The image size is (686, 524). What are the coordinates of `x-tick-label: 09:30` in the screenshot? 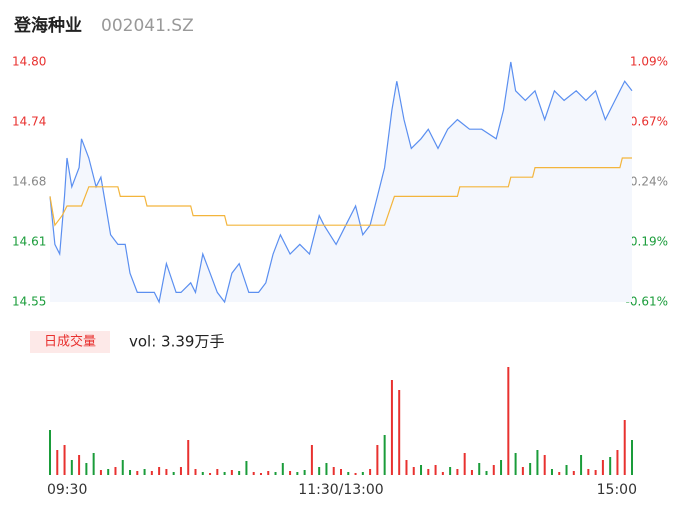 It's located at (67, 490).